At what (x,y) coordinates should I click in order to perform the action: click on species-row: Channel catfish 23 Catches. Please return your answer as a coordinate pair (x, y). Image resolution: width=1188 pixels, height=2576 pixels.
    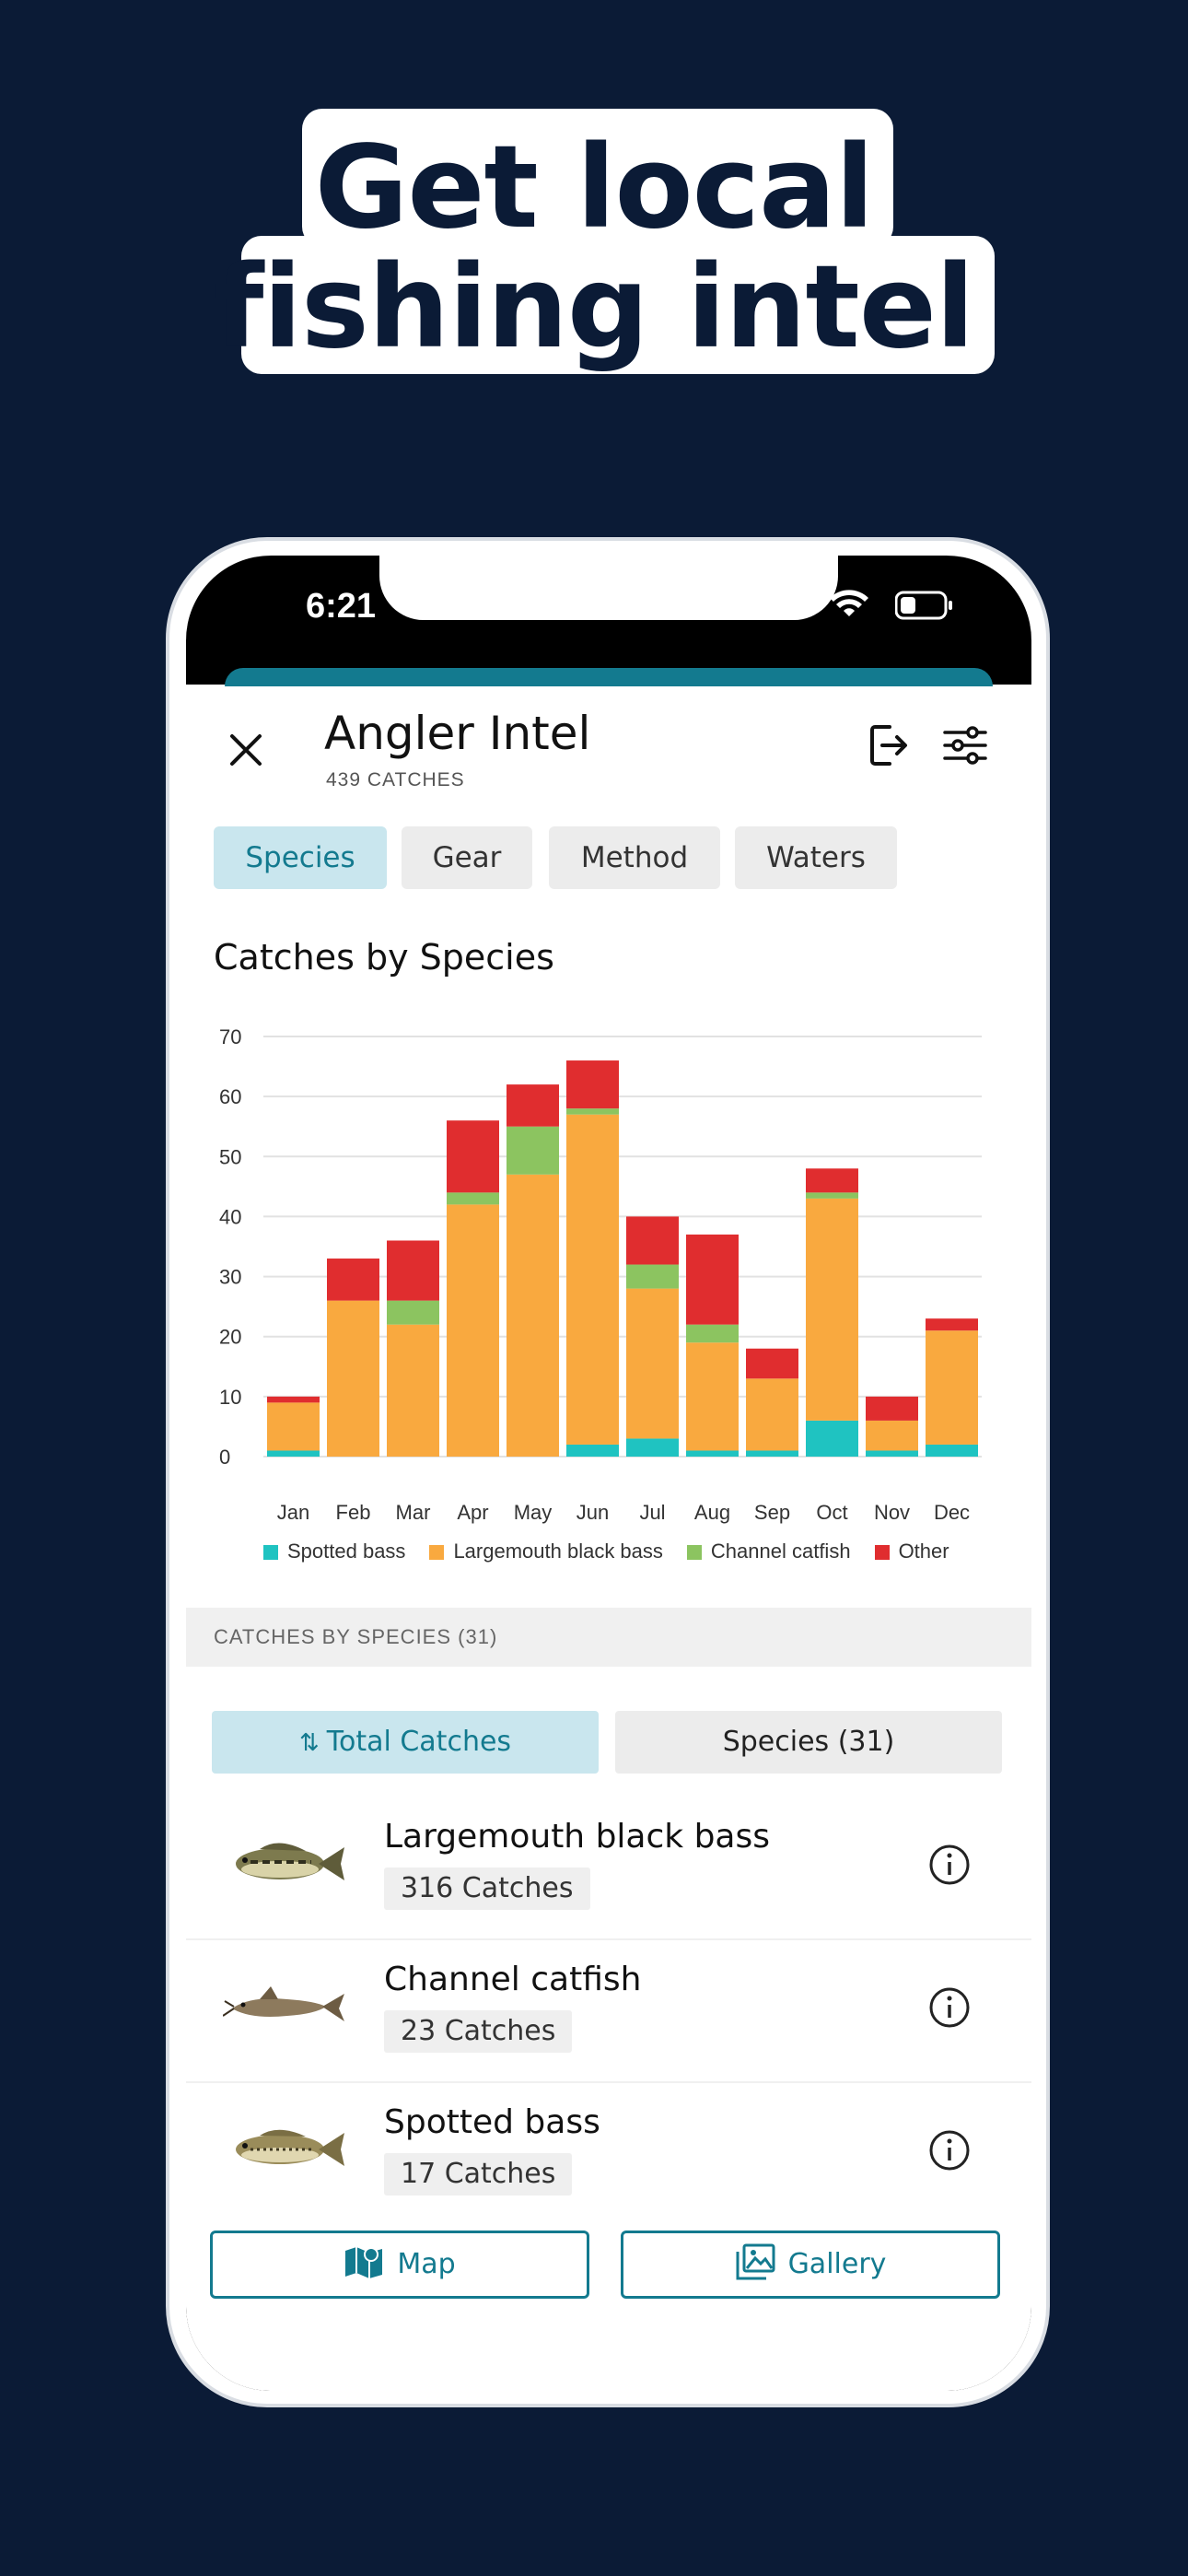
    Looking at the image, I should click on (608, 2010).